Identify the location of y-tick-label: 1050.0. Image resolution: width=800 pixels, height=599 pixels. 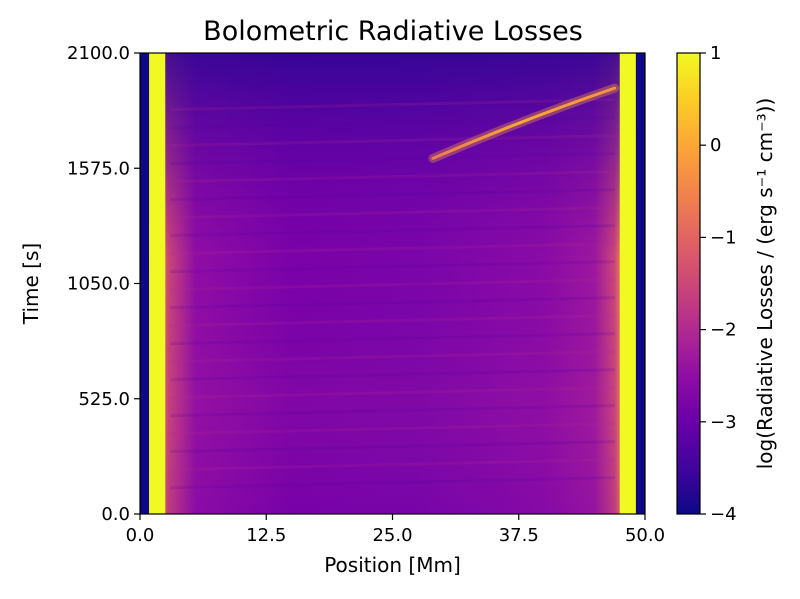
(98, 284).